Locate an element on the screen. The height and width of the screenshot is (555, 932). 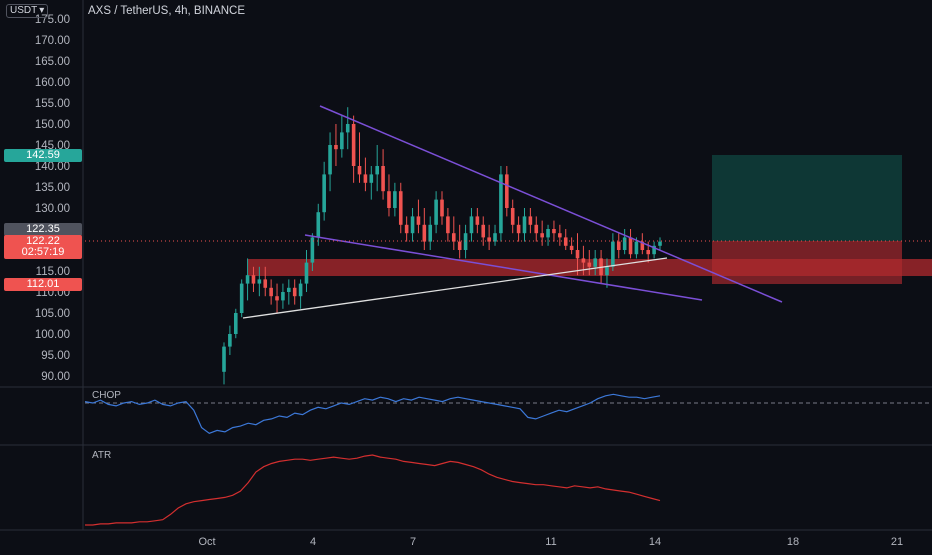
price-tick-label: 95.00 is located at coordinates (55, 356).